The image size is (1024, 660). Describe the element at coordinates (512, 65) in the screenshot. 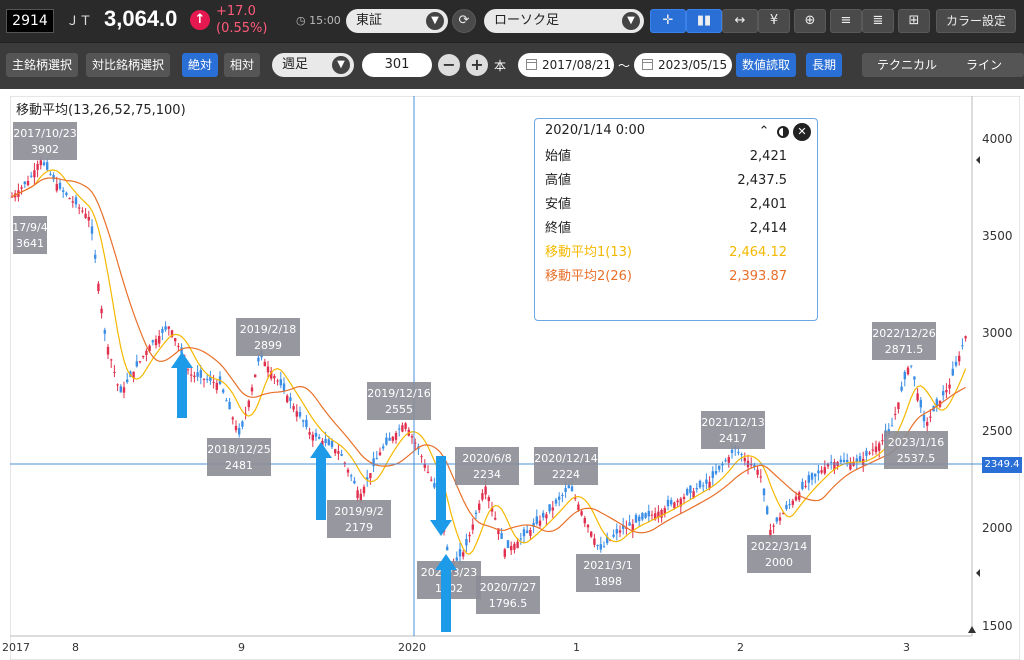

I see `toolbar` at that location.